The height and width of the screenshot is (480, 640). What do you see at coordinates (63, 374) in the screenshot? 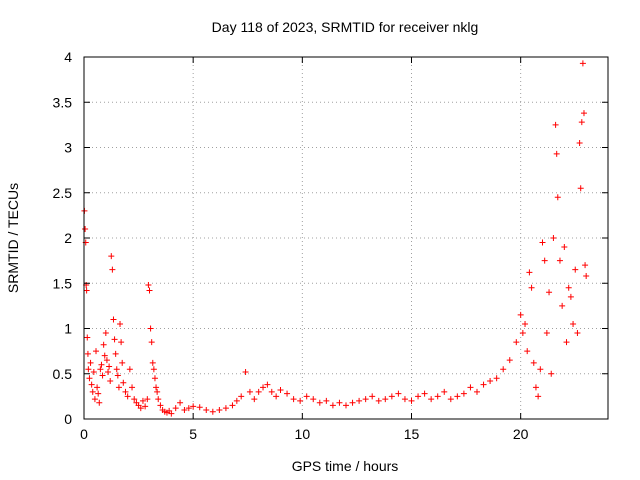
I see `y-tick-label: 0.5` at bounding box center [63, 374].